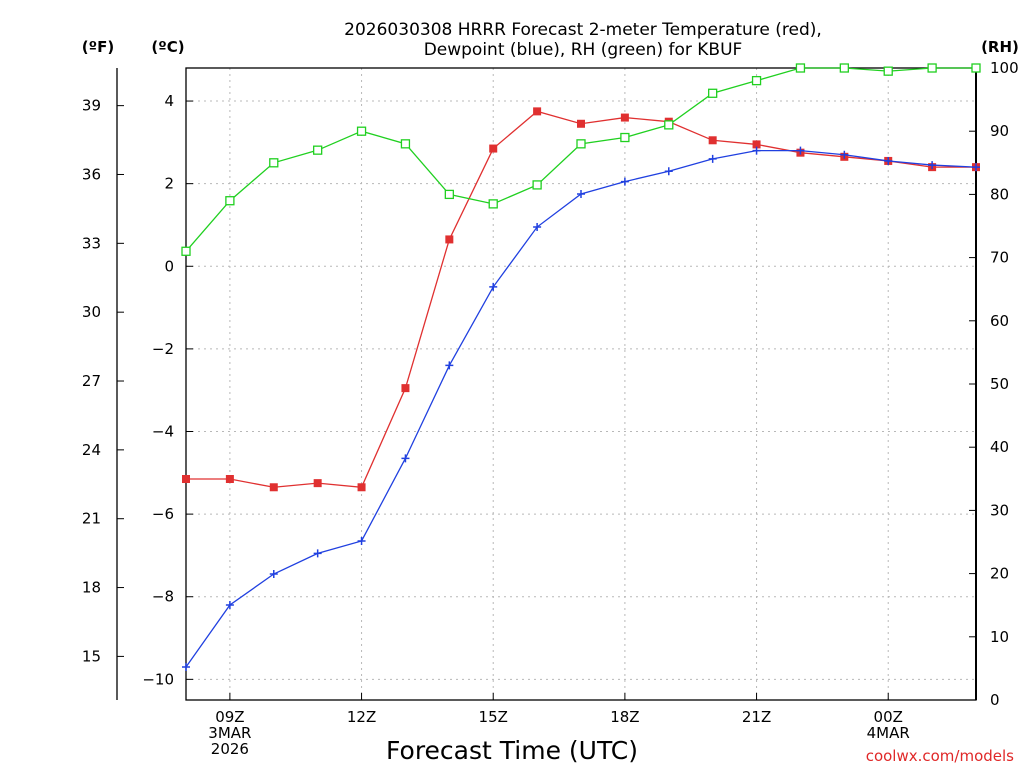 This screenshot has width=1024, height=768. I want to click on fahrenheit-tick-label: 36, so click(91, 174).